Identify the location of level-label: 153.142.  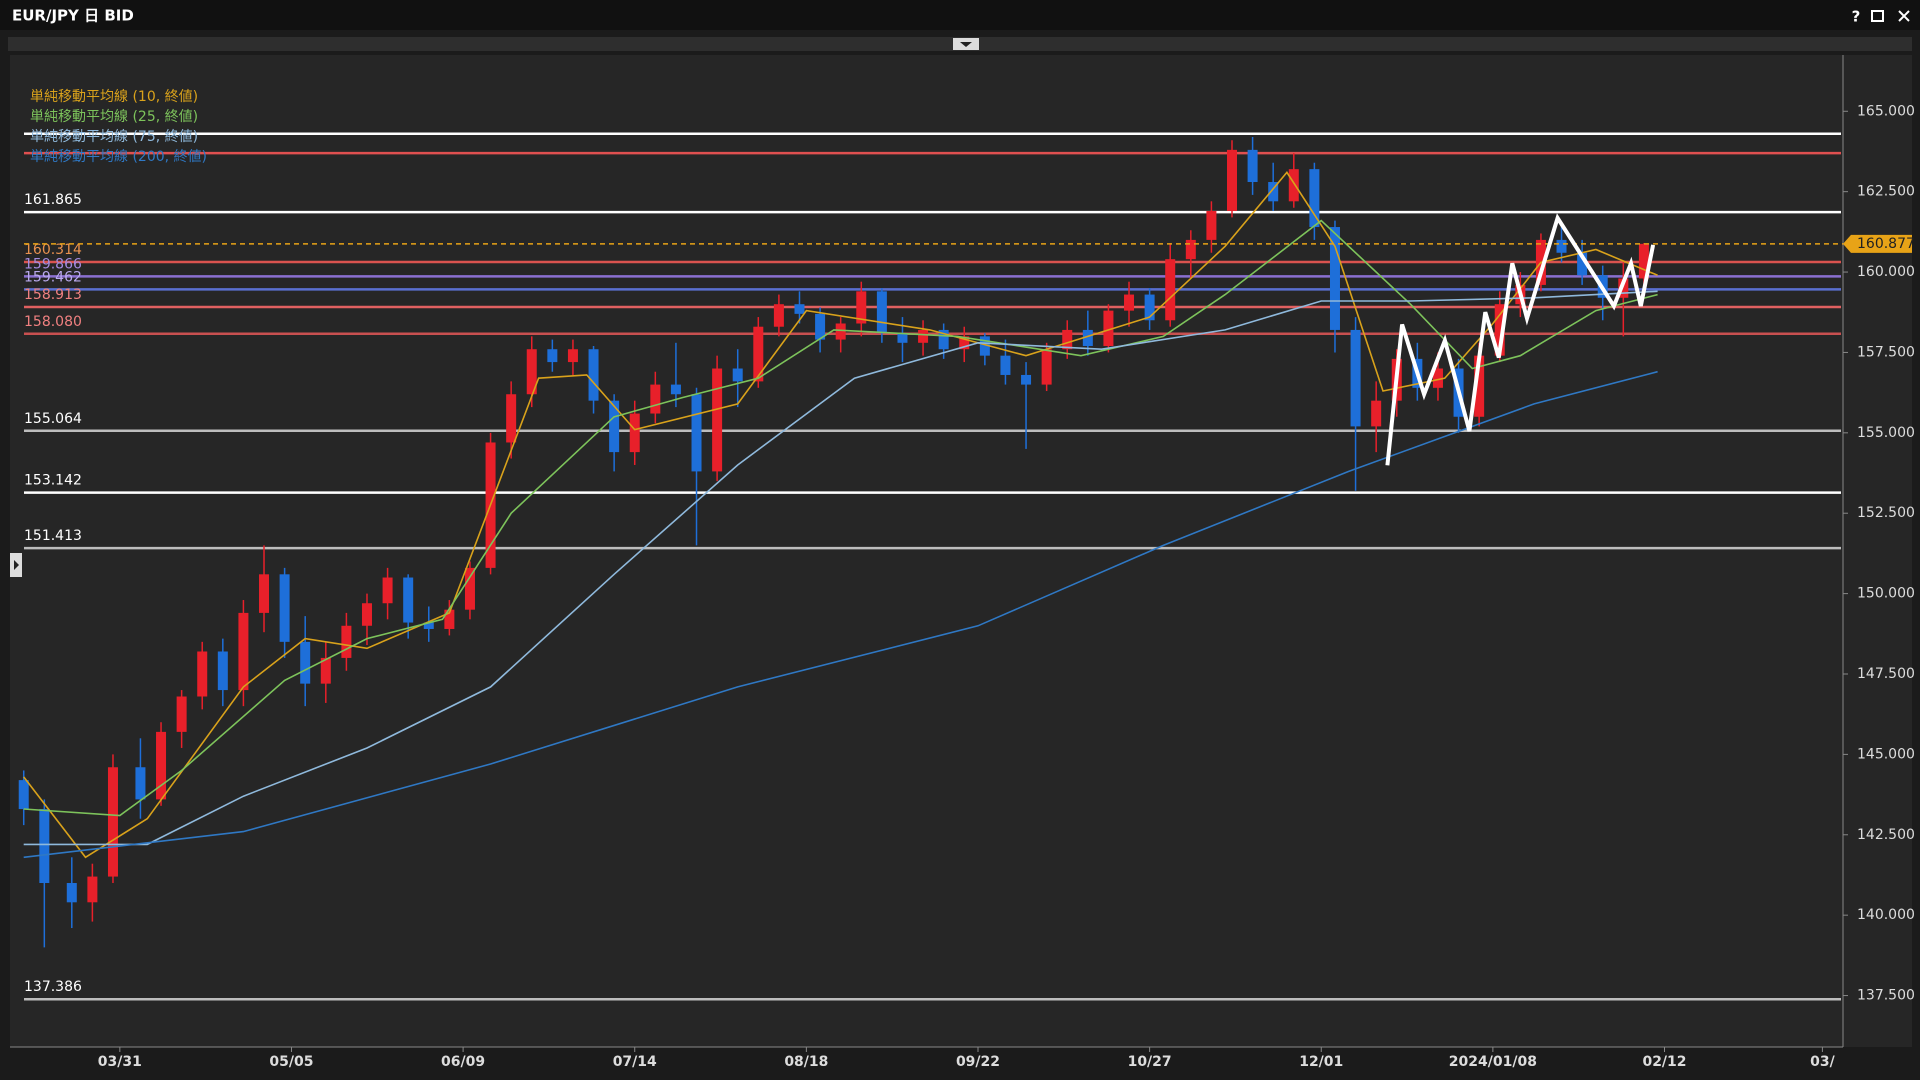
(53, 481).